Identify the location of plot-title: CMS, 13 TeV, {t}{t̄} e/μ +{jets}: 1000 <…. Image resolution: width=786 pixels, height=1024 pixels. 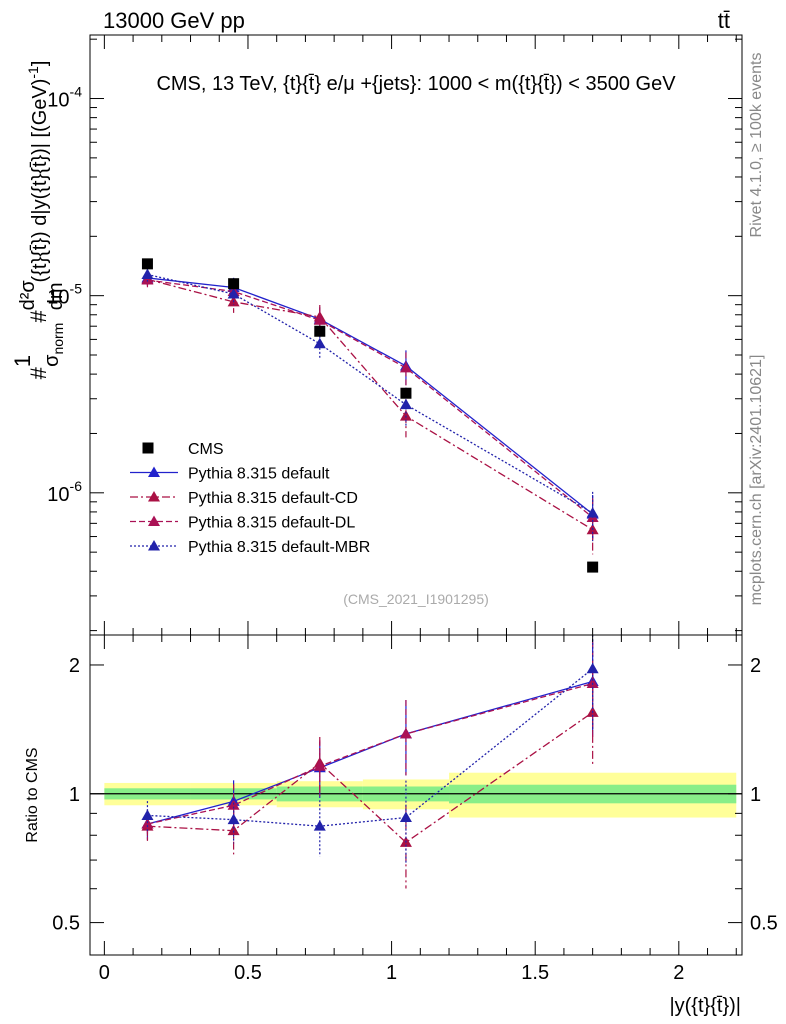
(416, 84).